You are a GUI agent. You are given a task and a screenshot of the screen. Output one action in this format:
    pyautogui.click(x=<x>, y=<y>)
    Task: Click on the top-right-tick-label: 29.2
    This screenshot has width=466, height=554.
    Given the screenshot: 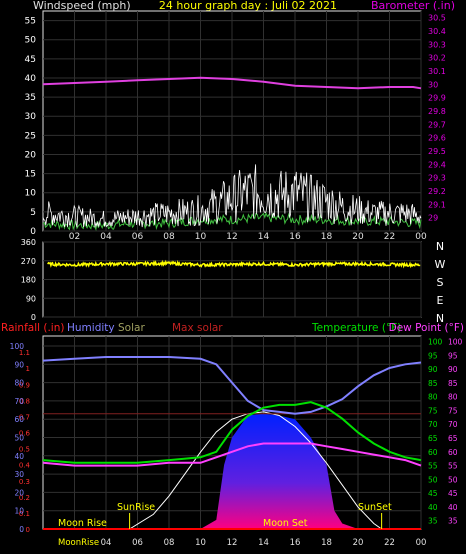 What is the action you would take?
    pyautogui.click(x=437, y=191)
    